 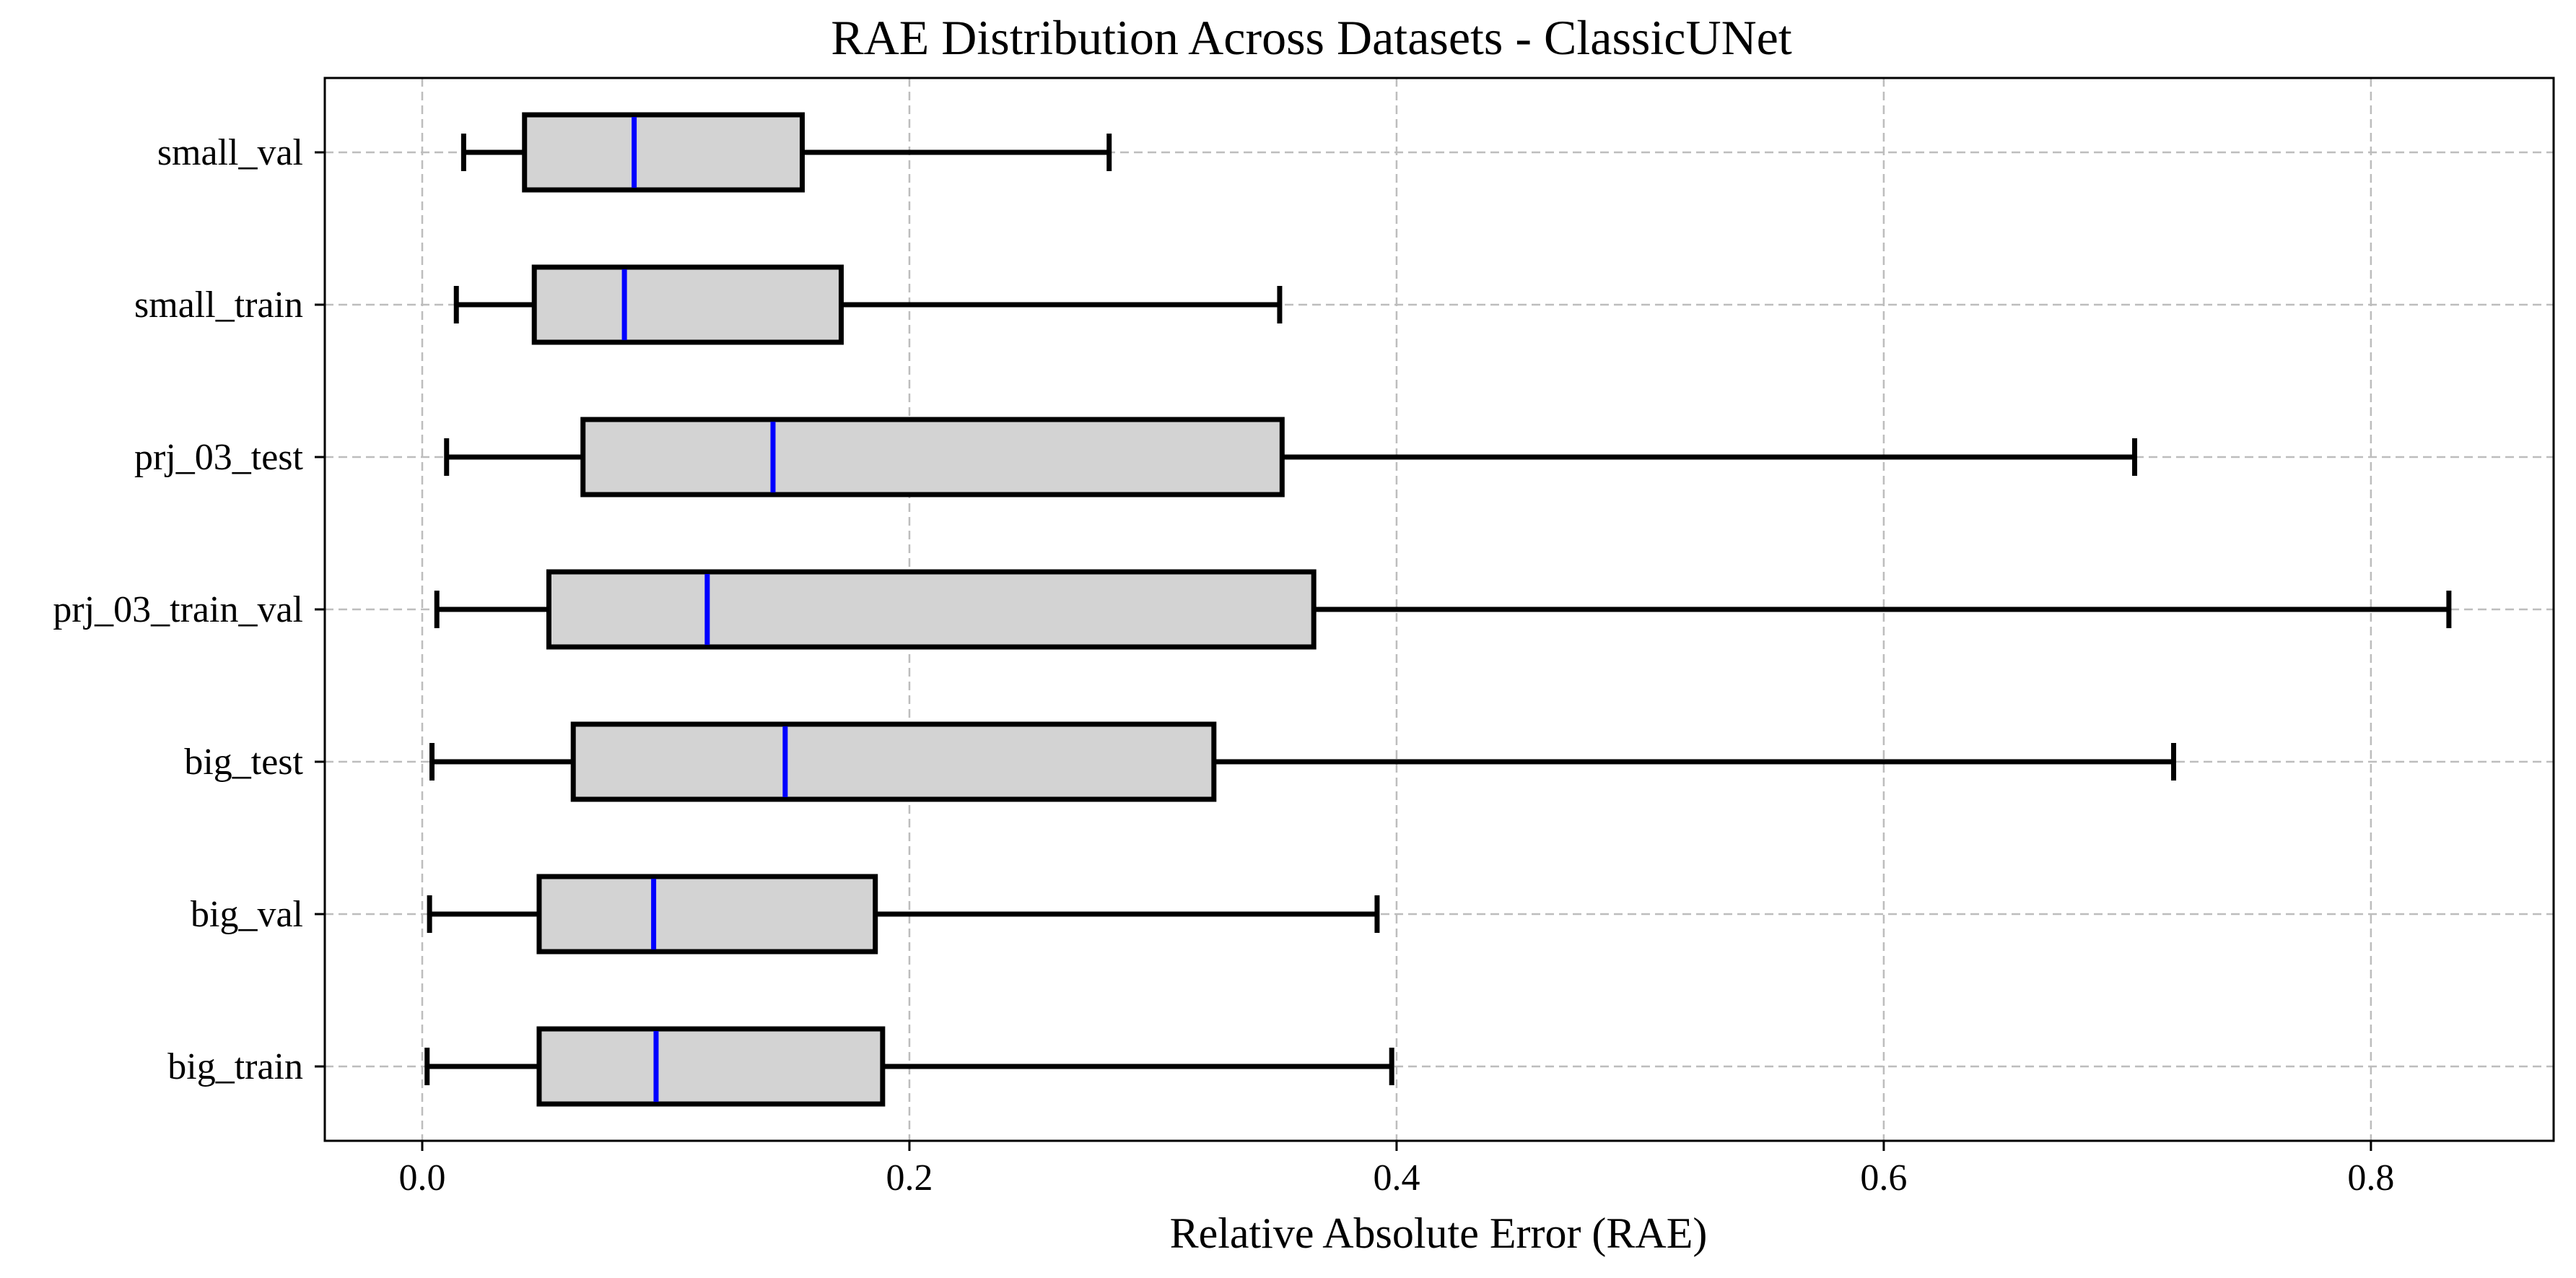 What do you see at coordinates (903, 914) in the screenshot?
I see `box-big_val` at bounding box center [903, 914].